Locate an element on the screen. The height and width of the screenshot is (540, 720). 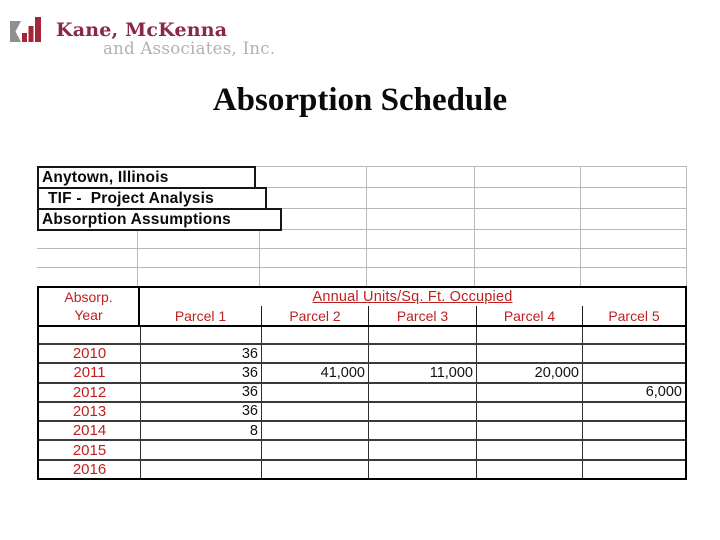
header-span-label: Annual Units/Sq. Ft. Occupied is located at coordinates (412, 297).